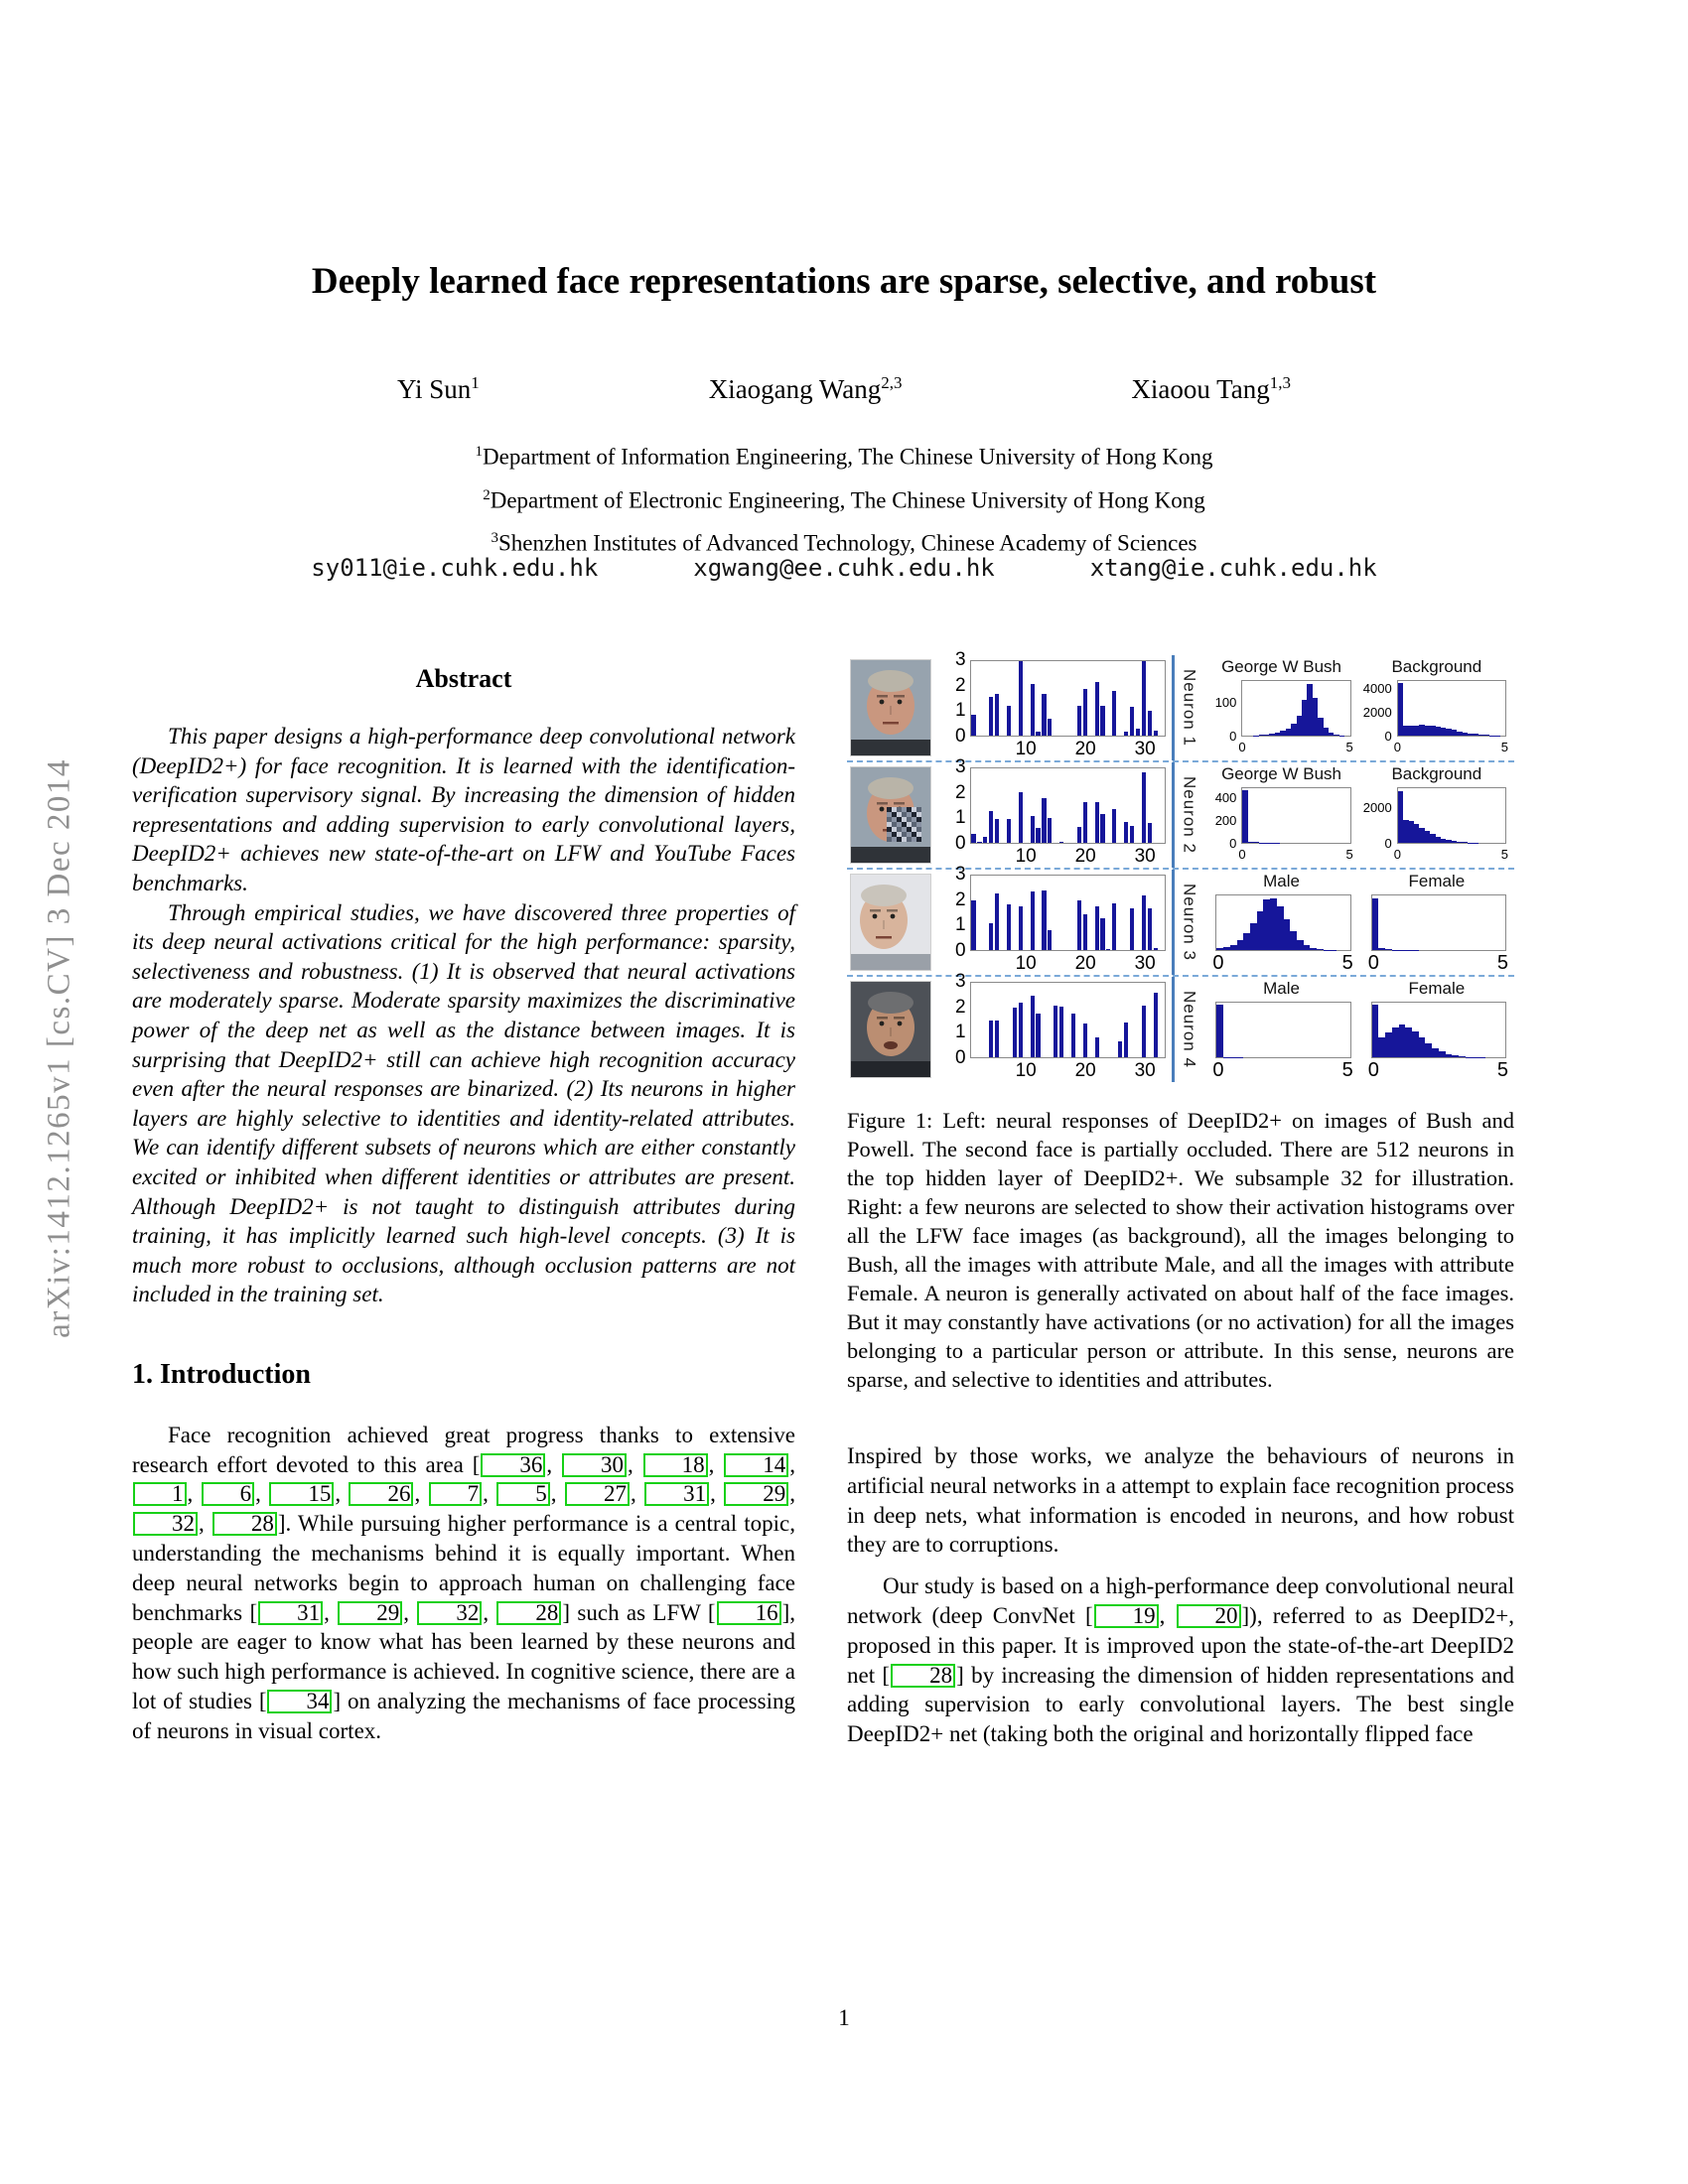  Describe the element at coordinates (455, 568) in the screenshot. I see `author-email: sy011@ie.cuhk.edu.hk` at that location.